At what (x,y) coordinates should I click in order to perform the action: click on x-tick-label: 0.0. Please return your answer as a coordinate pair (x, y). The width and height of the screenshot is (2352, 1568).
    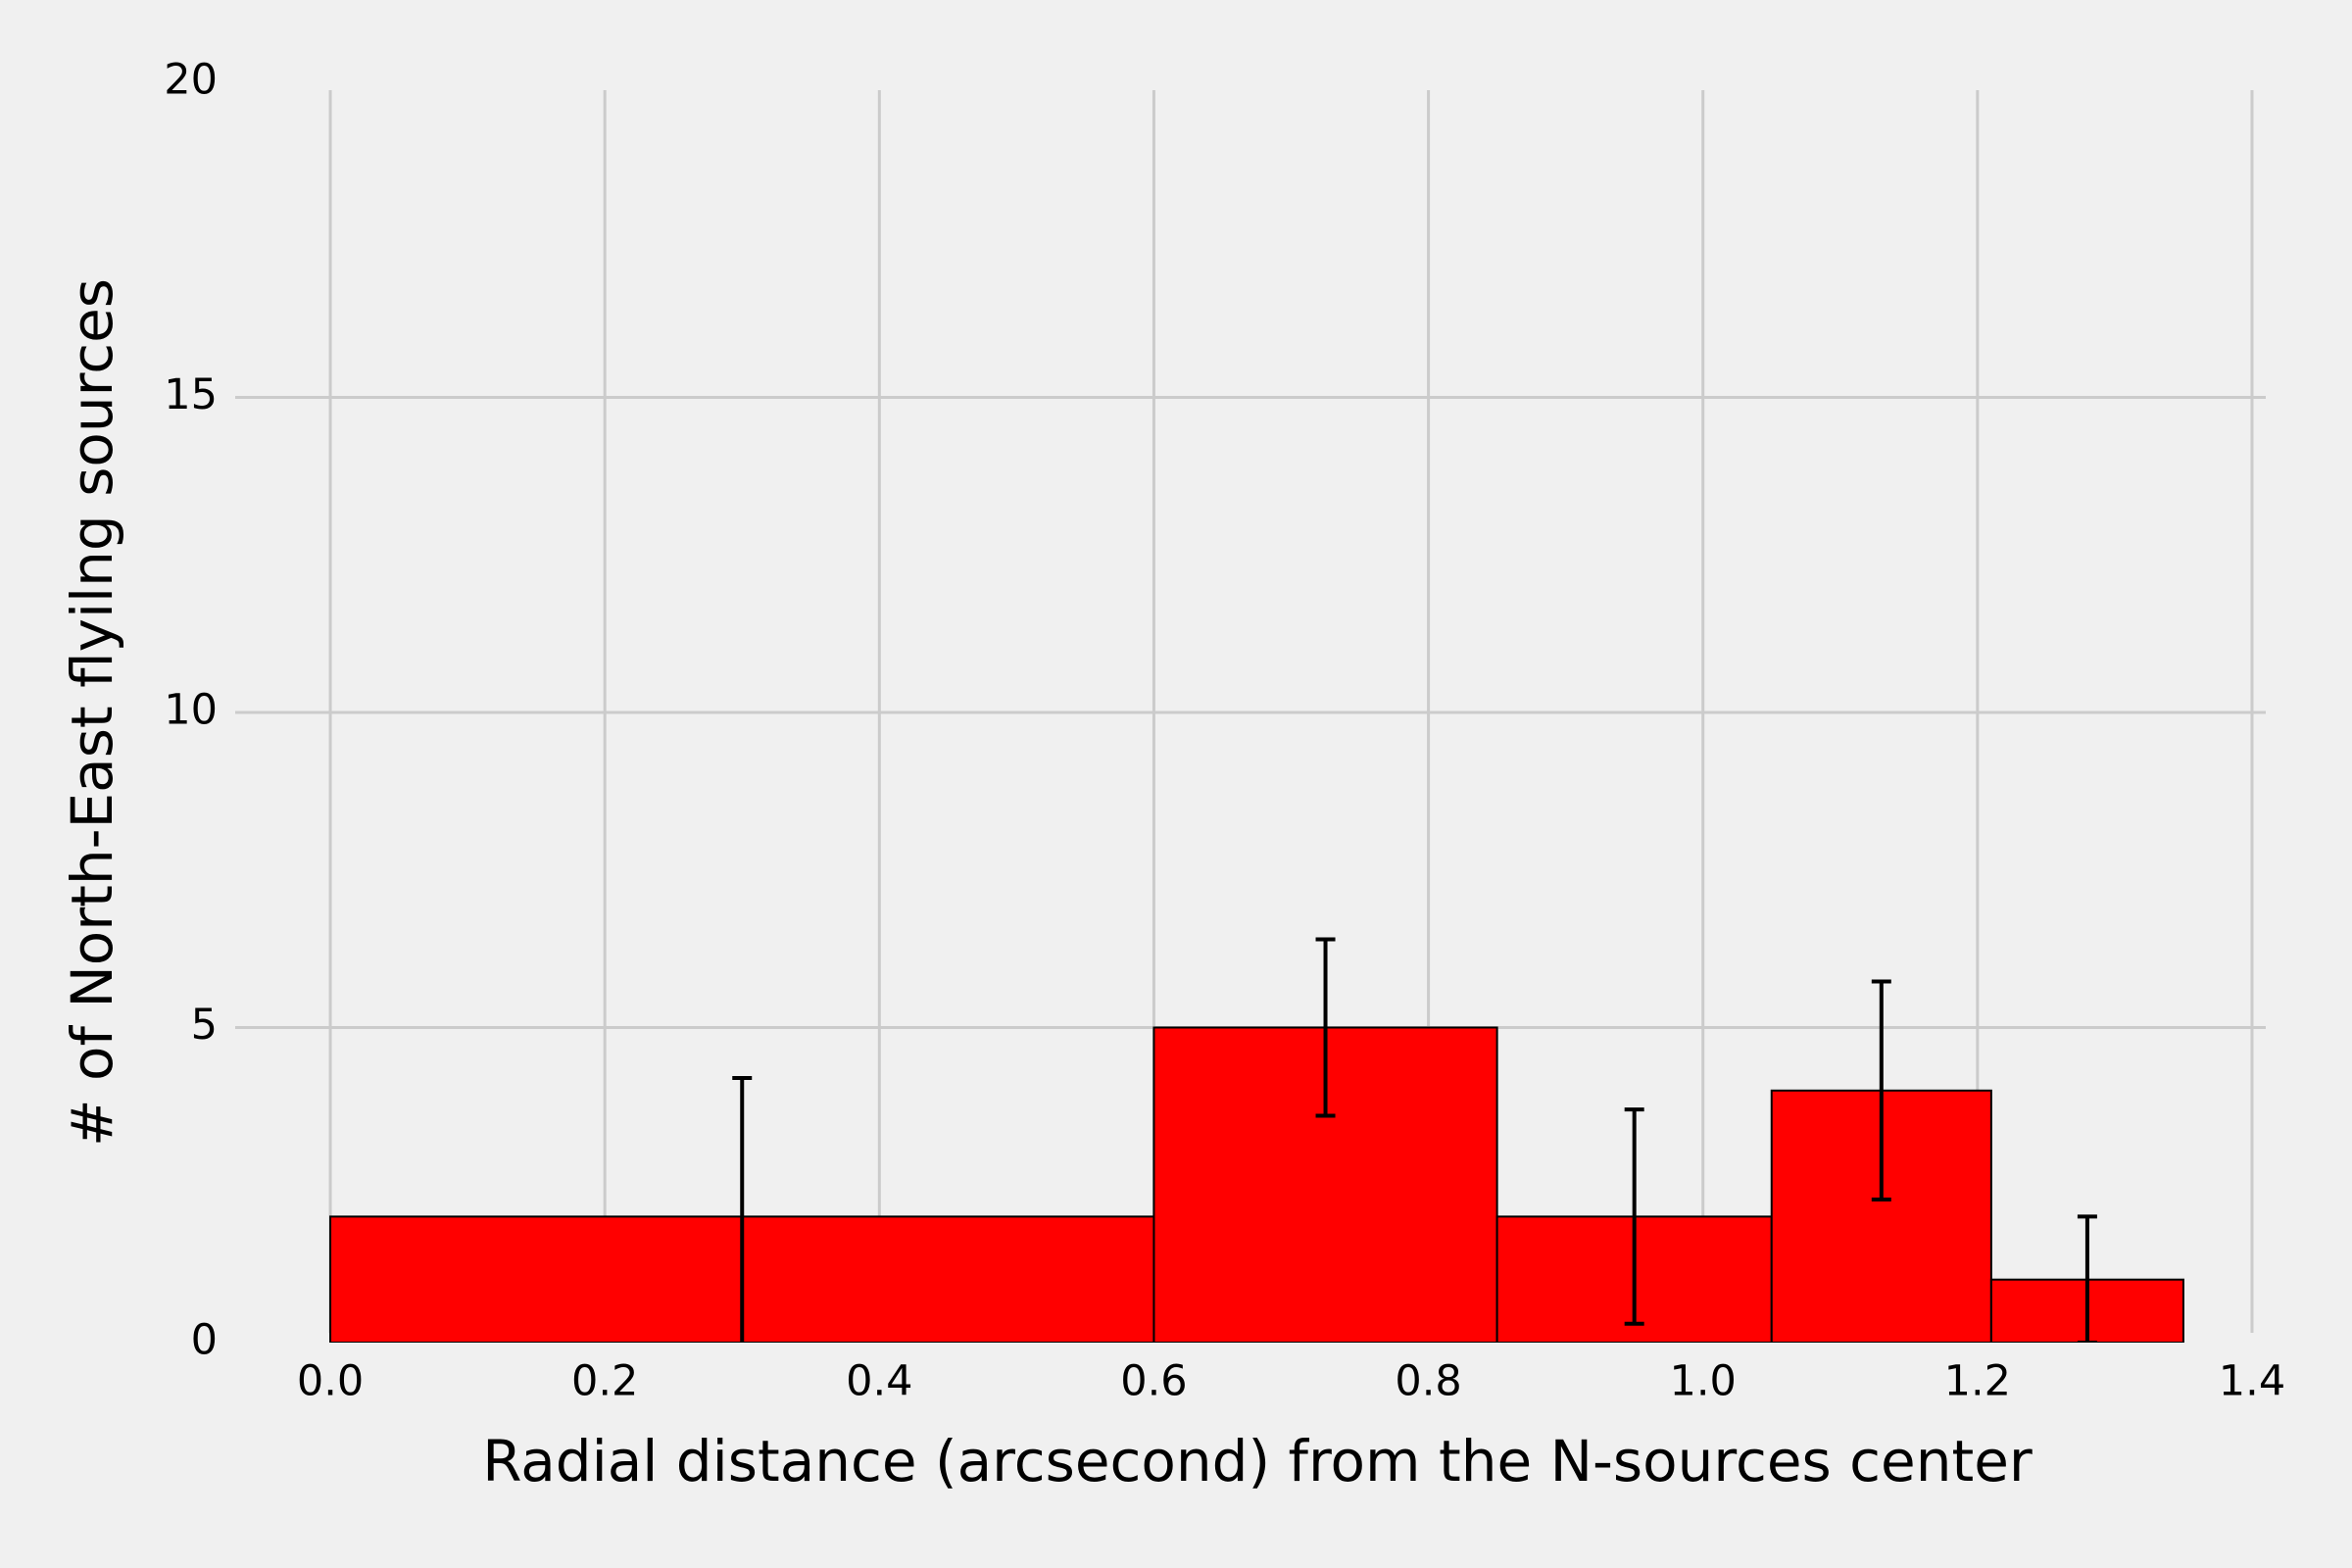
    Looking at the image, I should click on (330, 1381).